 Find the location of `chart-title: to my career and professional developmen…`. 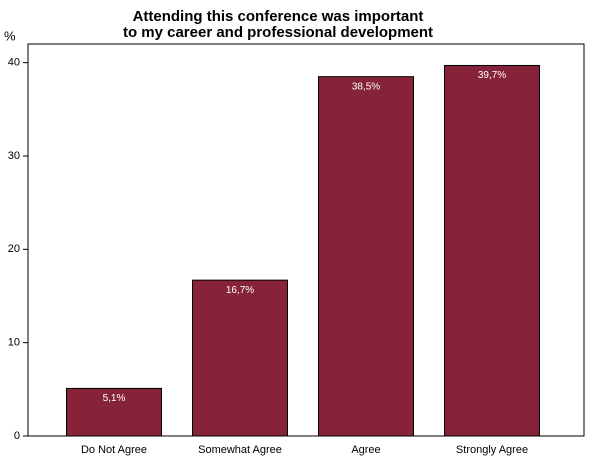

chart-title: to my career and professional developmen… is located at coordinates (278, 32).